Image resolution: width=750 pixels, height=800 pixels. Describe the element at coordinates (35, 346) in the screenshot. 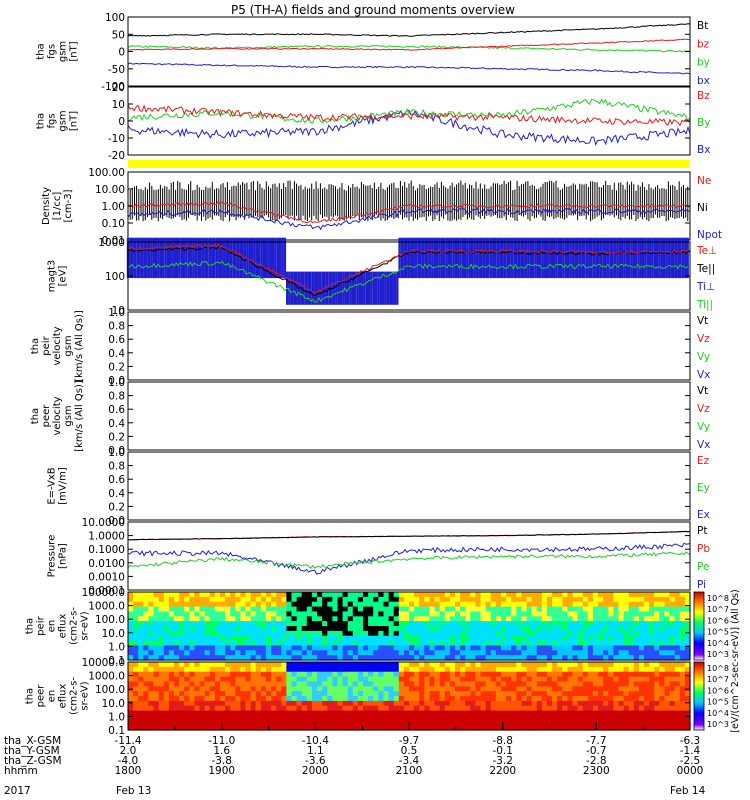

I see `y-axis-label: tha` at that location.